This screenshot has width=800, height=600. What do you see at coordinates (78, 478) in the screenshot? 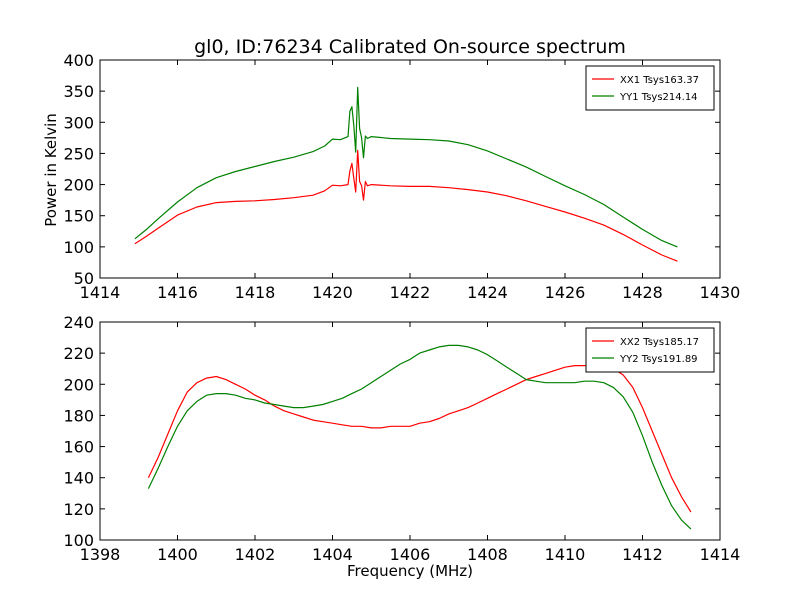
I see `bottom-y-tick-label: 140` at bounding box center [78, 478].